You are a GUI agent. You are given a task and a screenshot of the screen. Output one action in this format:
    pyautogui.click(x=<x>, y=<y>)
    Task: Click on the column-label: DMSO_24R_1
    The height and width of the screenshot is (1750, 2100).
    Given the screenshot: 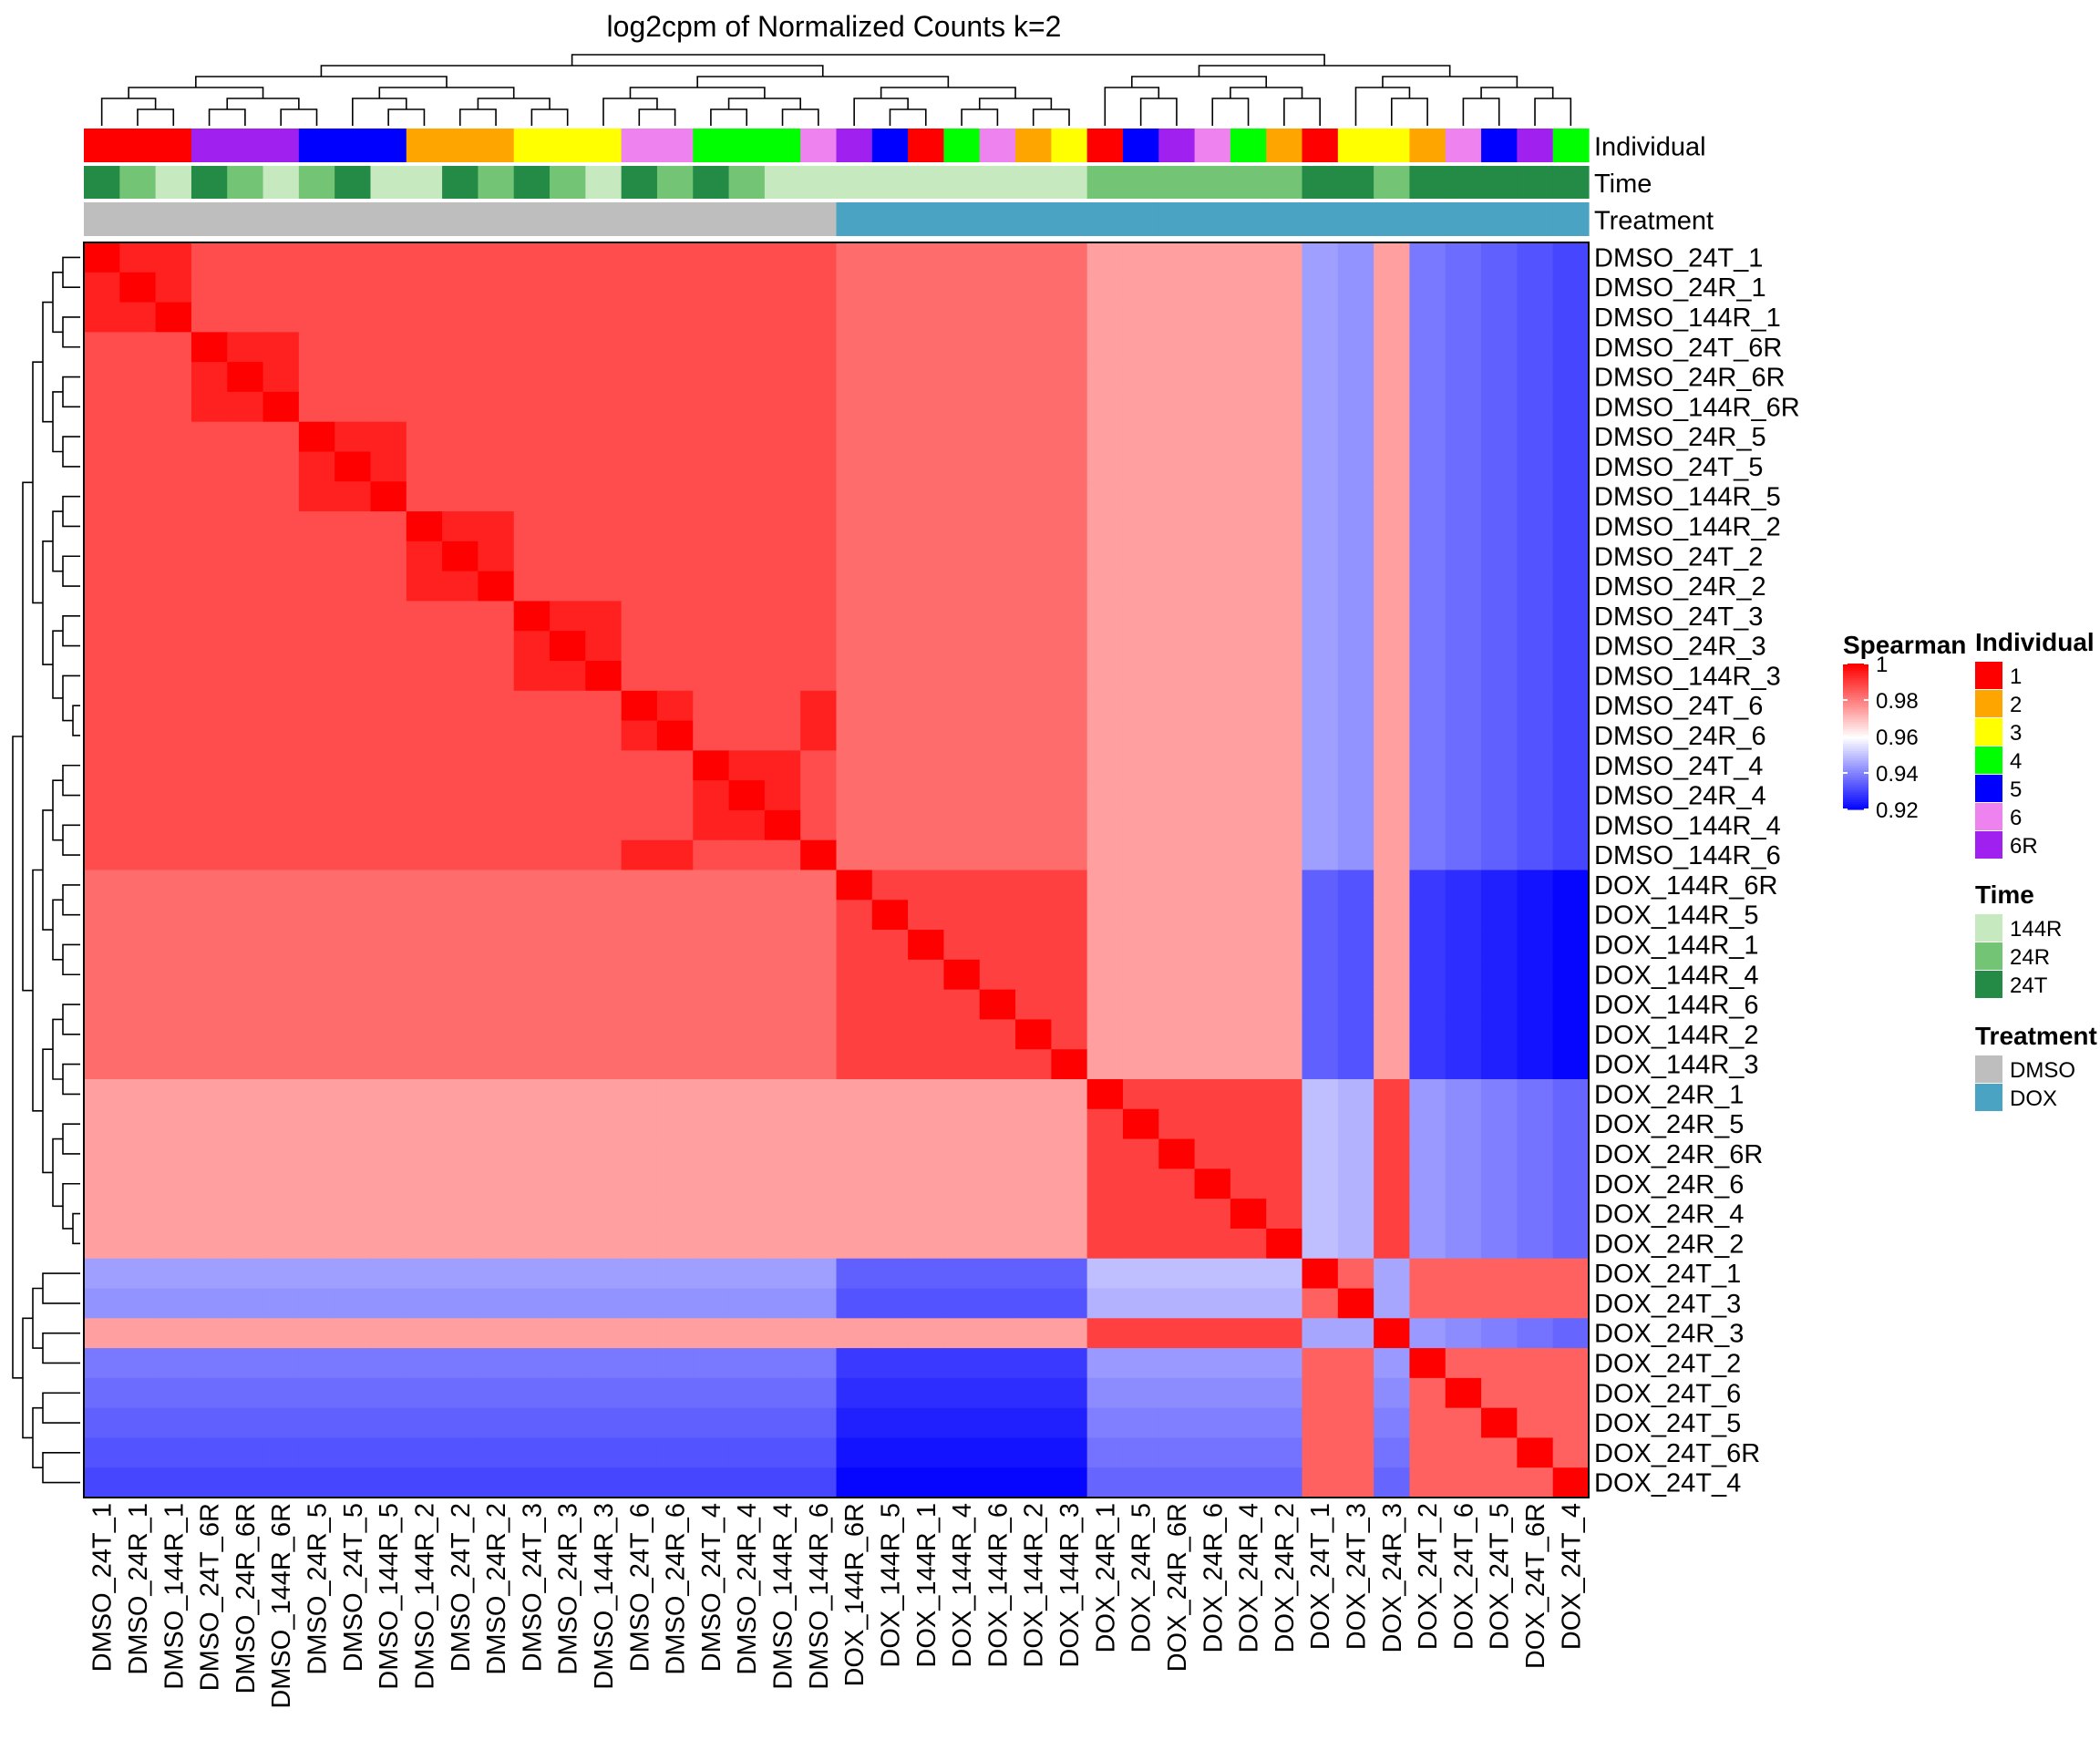 What is the action you would take?
    pyautogui.click(x=139, y=1589)
    